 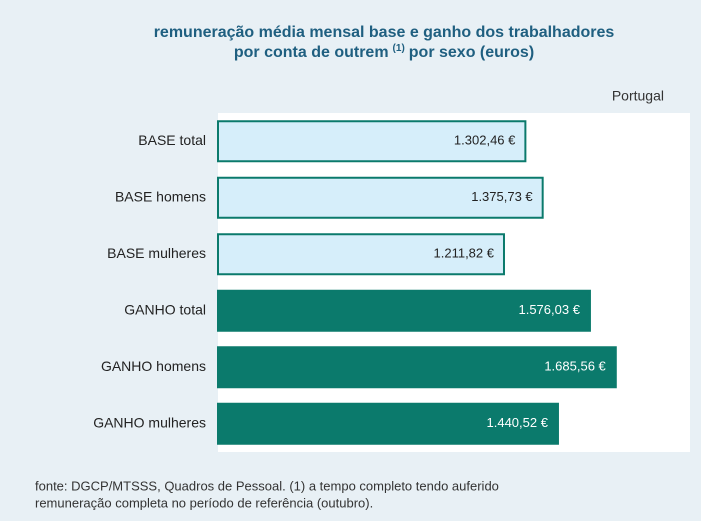 I want to click on title-part: por conta de outrem, so click(x=311, y=52).